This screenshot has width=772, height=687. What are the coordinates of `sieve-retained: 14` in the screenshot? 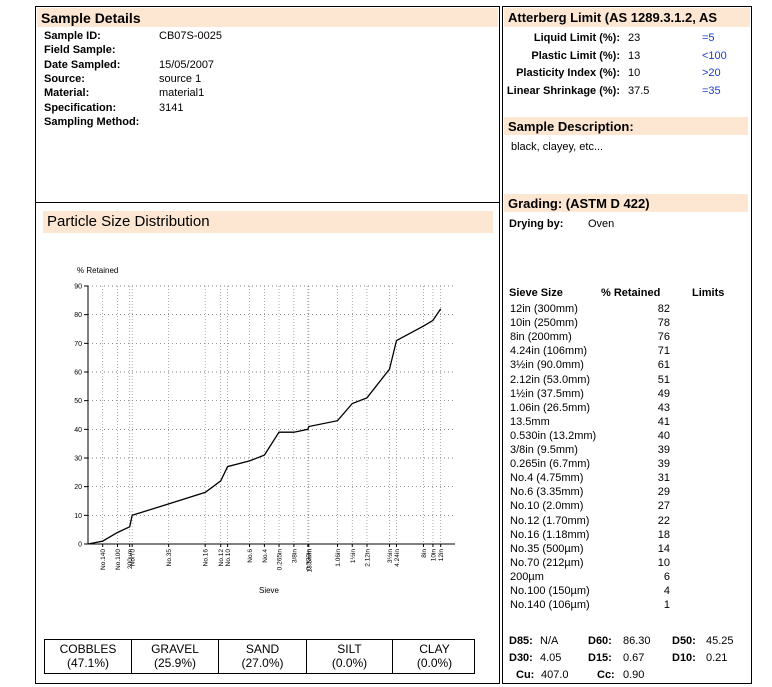 It's located at (663, 548).